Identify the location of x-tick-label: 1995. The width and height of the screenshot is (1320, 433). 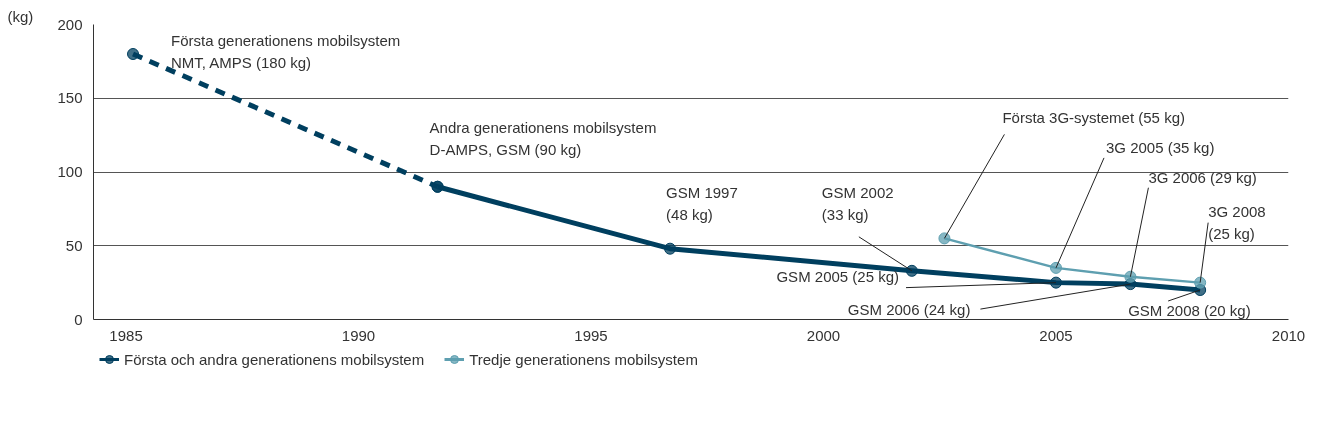
(591, 335).